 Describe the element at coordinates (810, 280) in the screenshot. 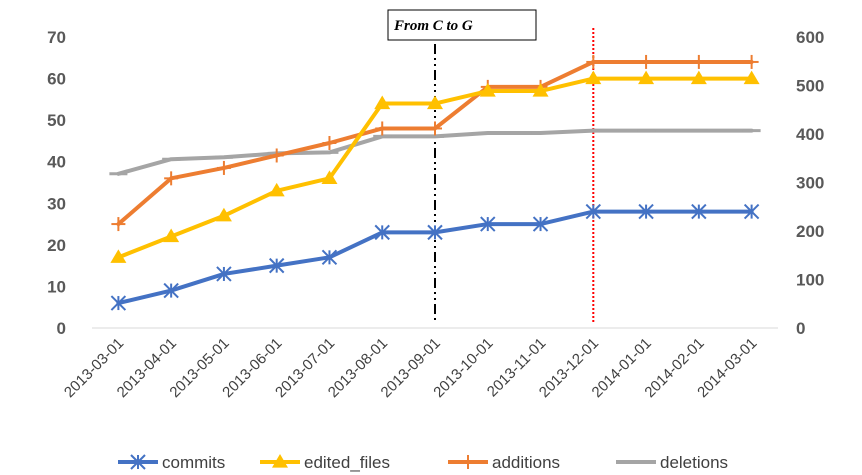

I see `right-y-tick-label: 100` at that location.